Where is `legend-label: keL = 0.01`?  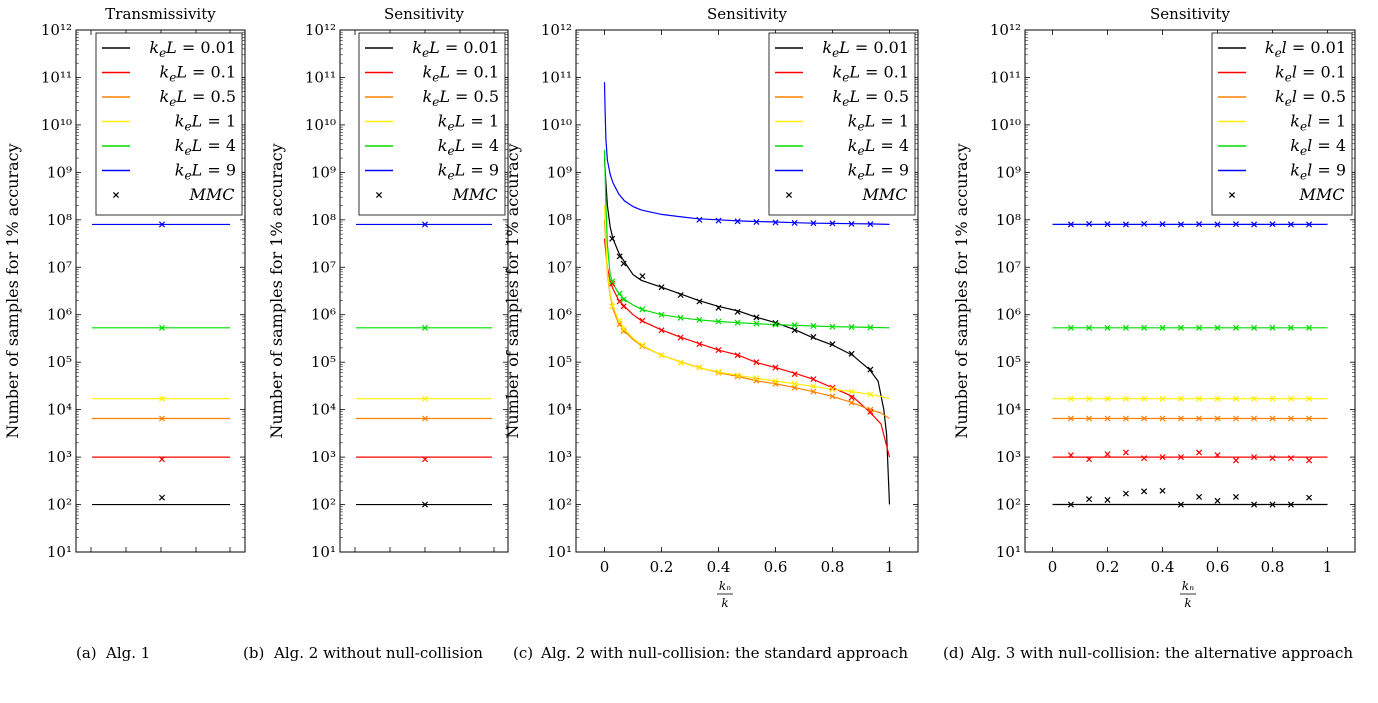
legend-label: keL = 0.01 is located at coordinates (192, 49).